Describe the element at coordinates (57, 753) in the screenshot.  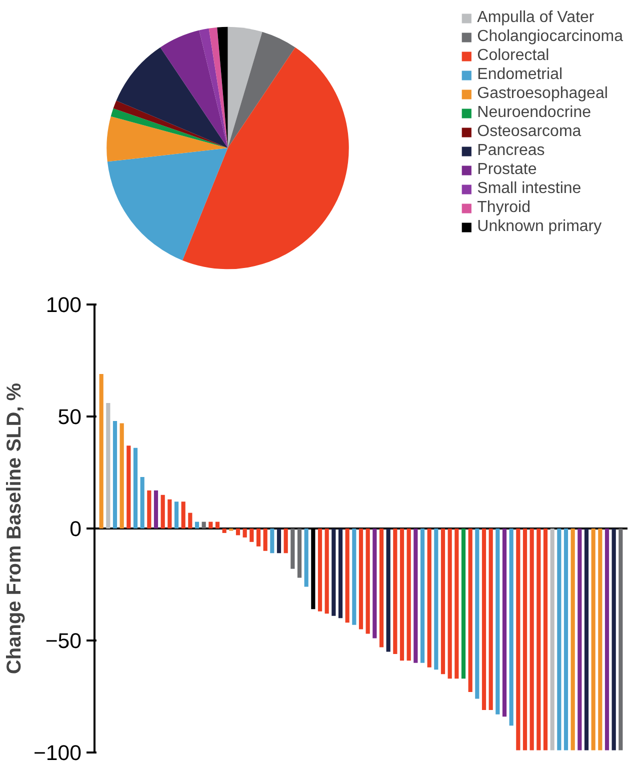
I see `y-tick-label: −100` at that location.